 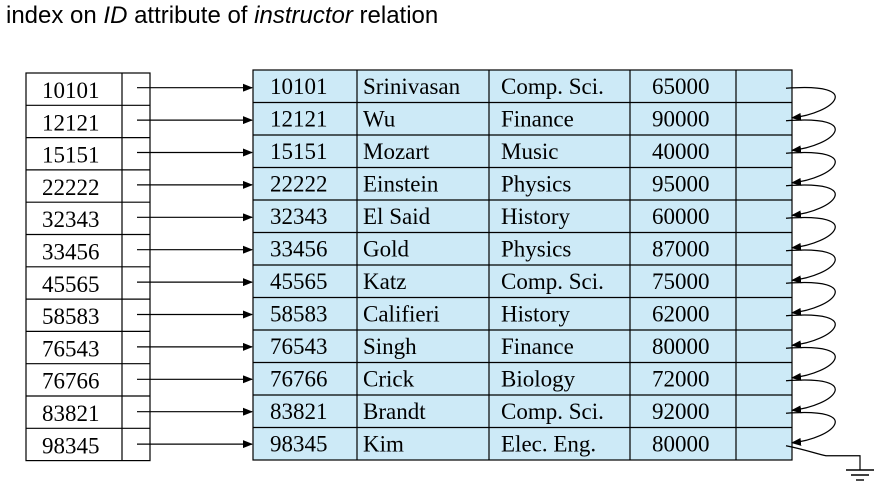 I want to click on record-salary: 92000, so click(x=681, y=411).